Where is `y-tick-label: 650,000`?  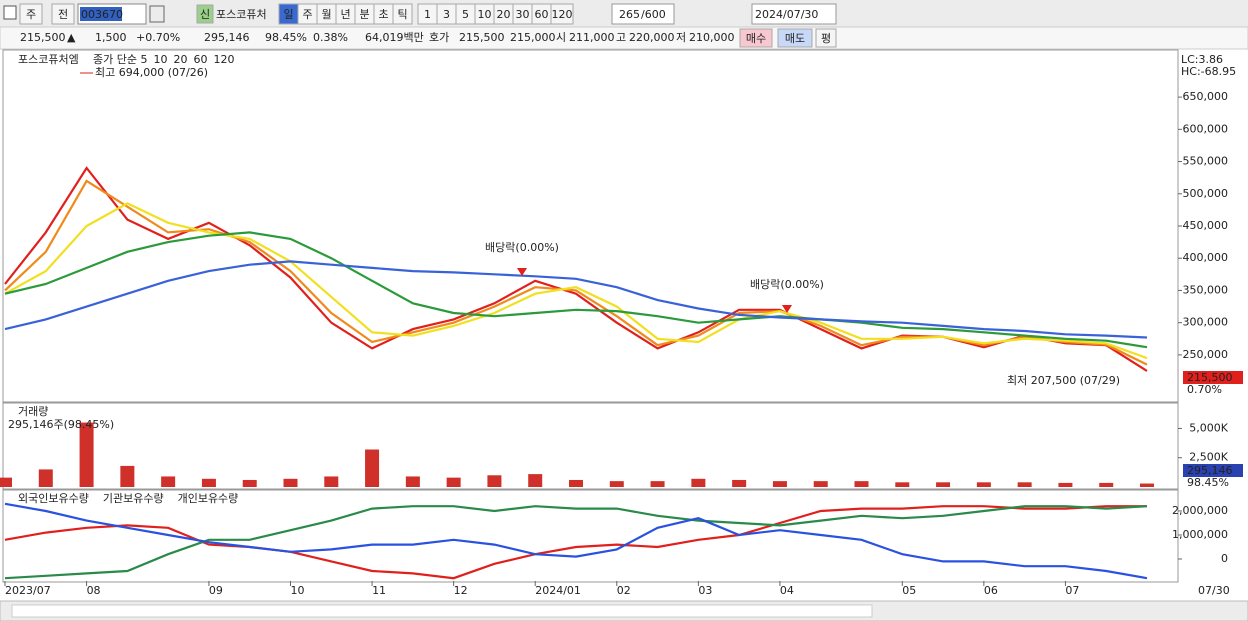 y-tick-label: 650,000 is located at coordinates (1206, 96).